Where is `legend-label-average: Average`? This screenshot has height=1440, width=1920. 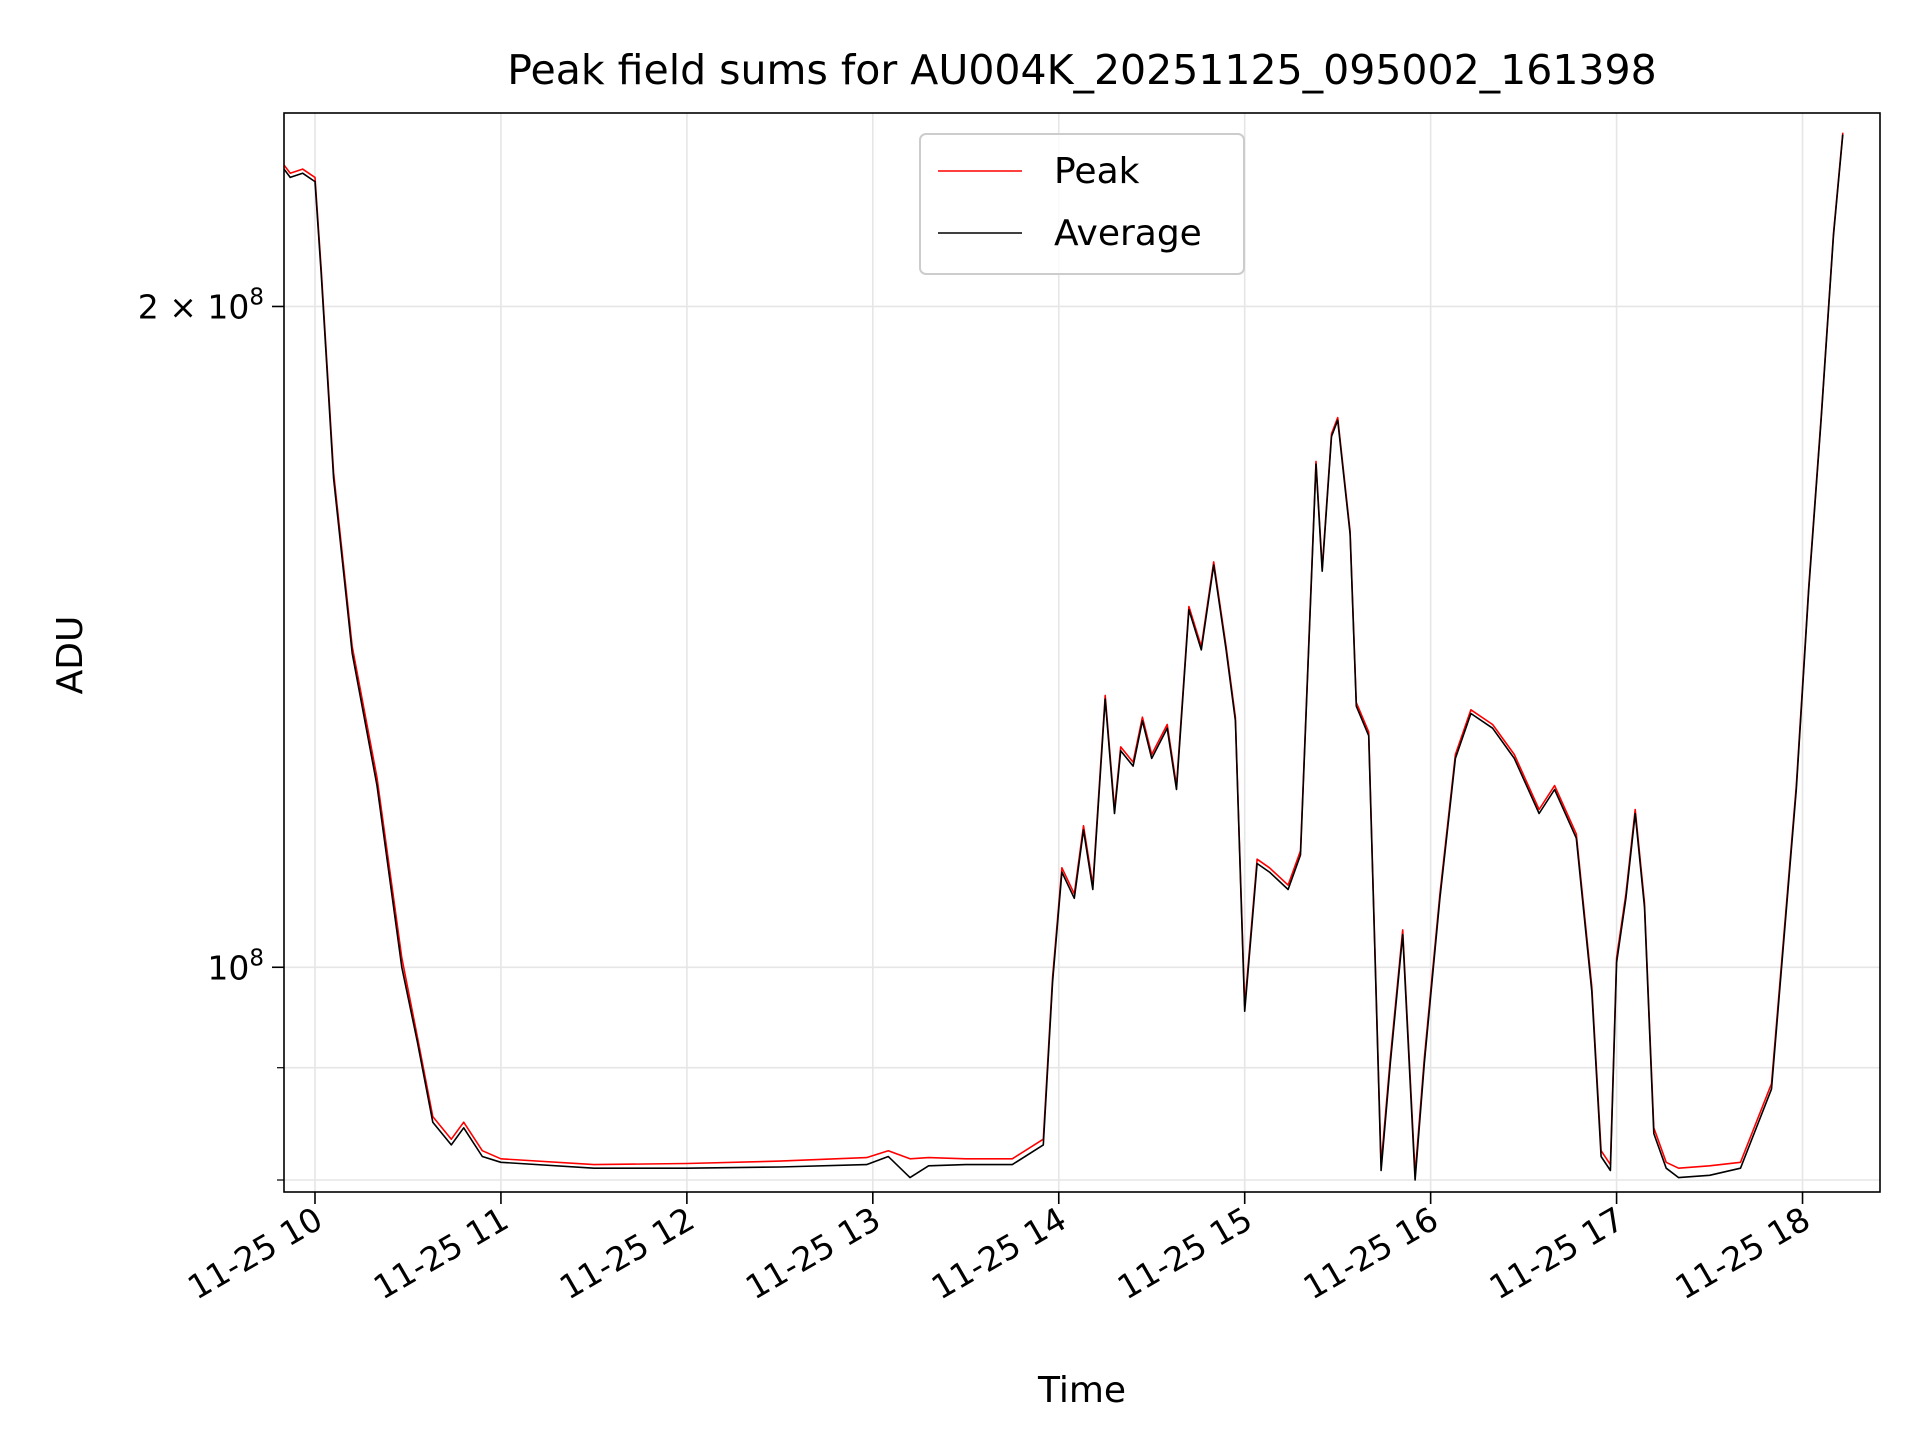 legend-label-average: Average is located at coordinates (1128, 233).